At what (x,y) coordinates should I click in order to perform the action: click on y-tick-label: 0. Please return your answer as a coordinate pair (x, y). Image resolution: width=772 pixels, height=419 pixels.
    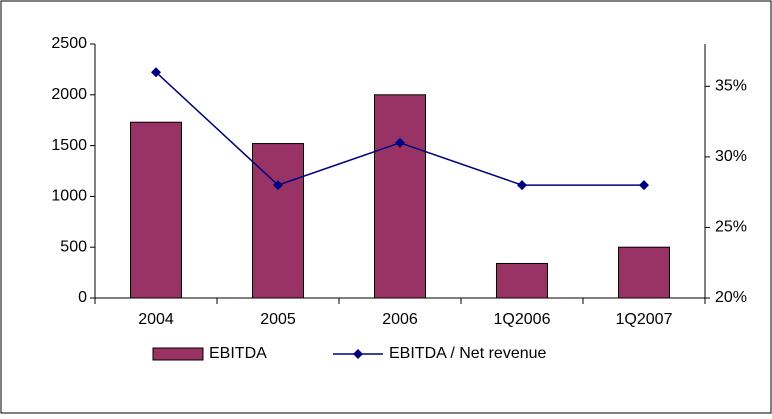
    Looking at the image, I should click on (82, 297).